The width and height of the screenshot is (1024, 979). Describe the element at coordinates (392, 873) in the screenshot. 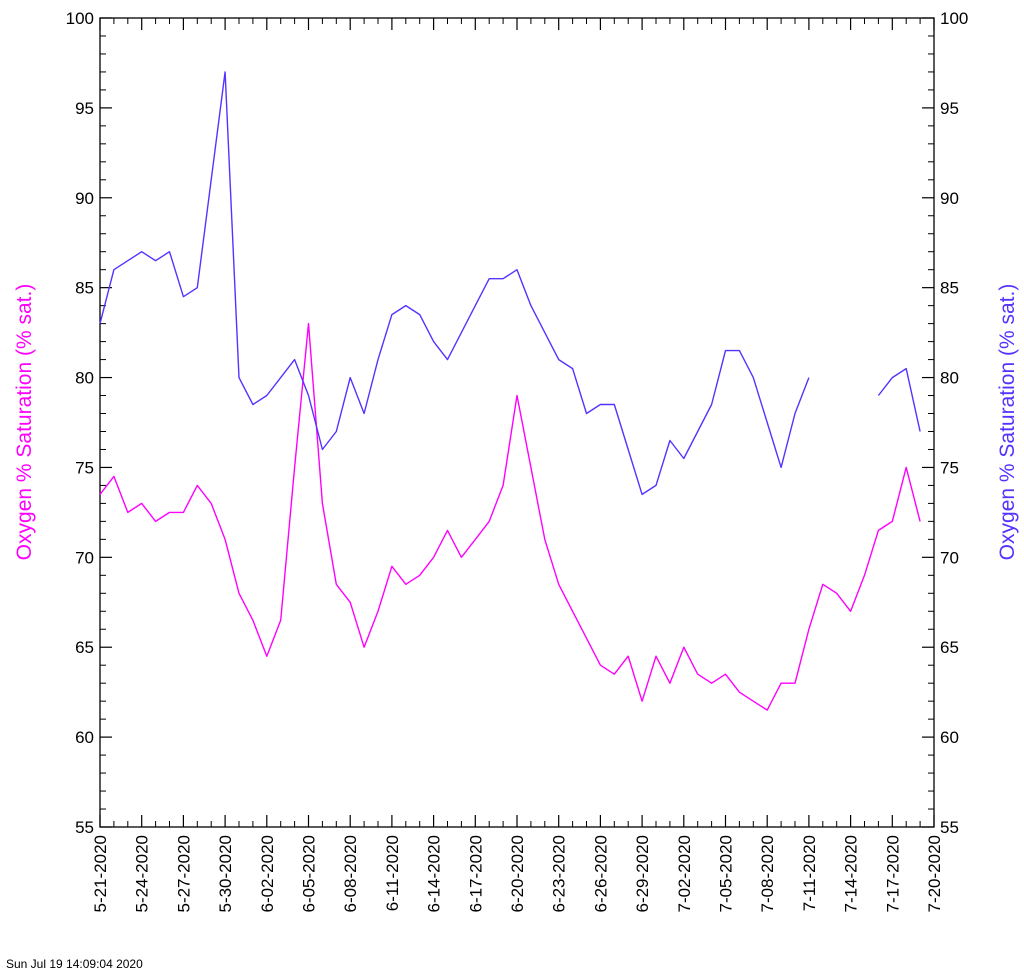

I see `x-tick-label: 6-11-2020` at that location.